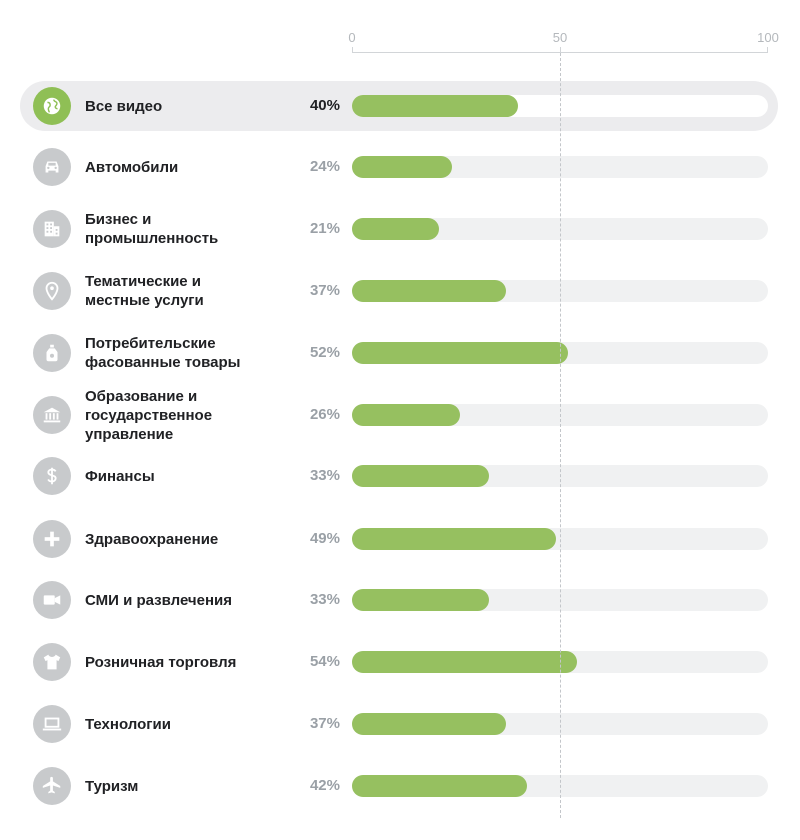 This screenshot has height=840, width=800. I want to click on building-icon, so click(52, 229).